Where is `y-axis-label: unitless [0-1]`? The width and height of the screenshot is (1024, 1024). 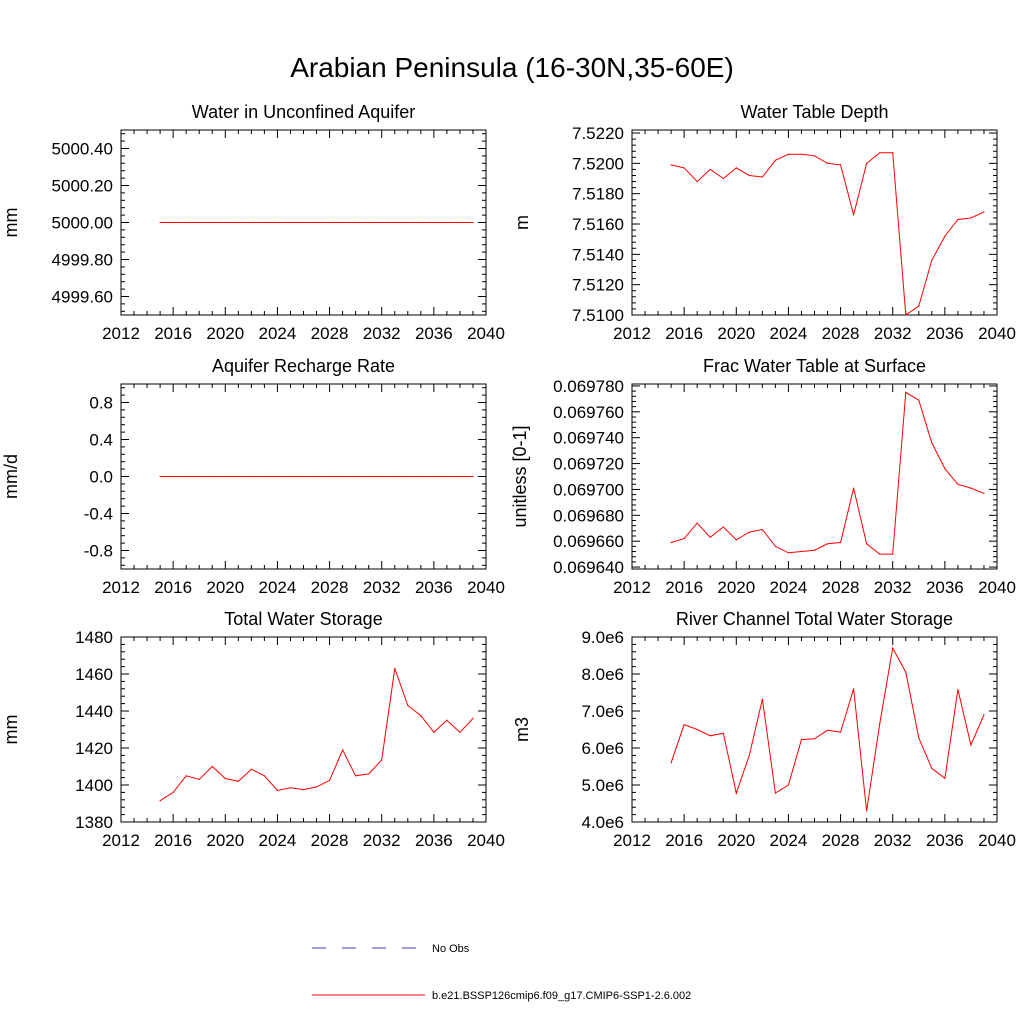
y-axis-label: unitless [0-1] is located at coordinates (520, 476).